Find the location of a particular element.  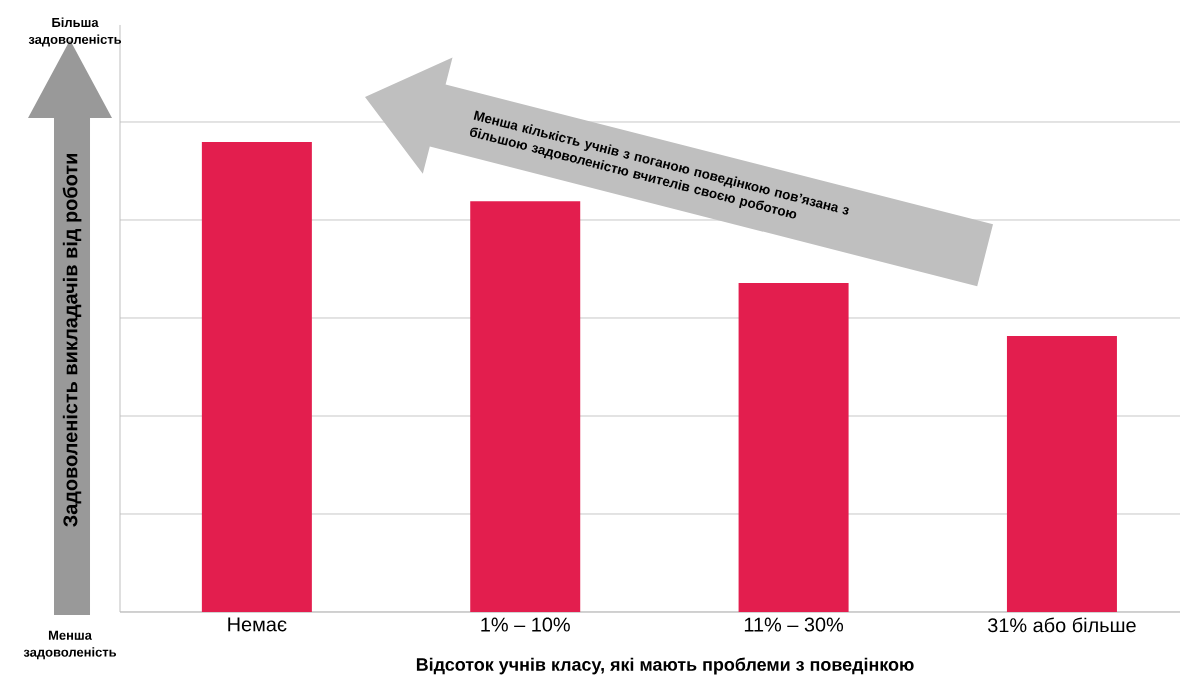

x-tick-label: 11% – 30% is located at coordinates (794, 624).